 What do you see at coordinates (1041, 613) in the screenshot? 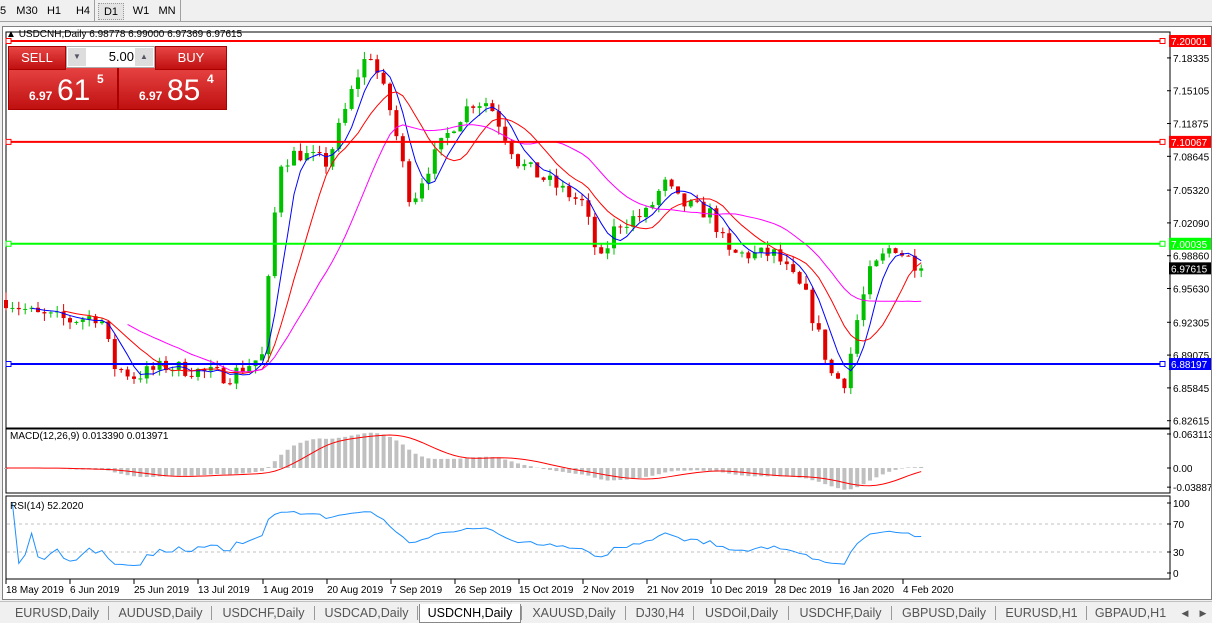
I see `tab-eurusd-h1: EURUSD,H1` at bounding box center [1041, 613].